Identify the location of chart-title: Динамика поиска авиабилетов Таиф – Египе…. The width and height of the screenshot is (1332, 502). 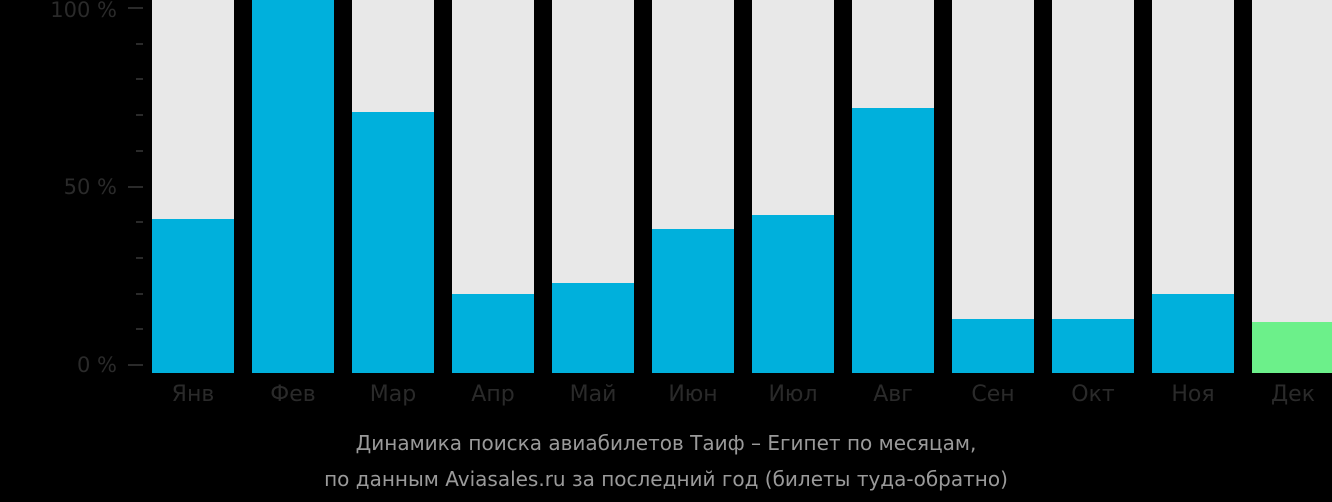
(666, 443).